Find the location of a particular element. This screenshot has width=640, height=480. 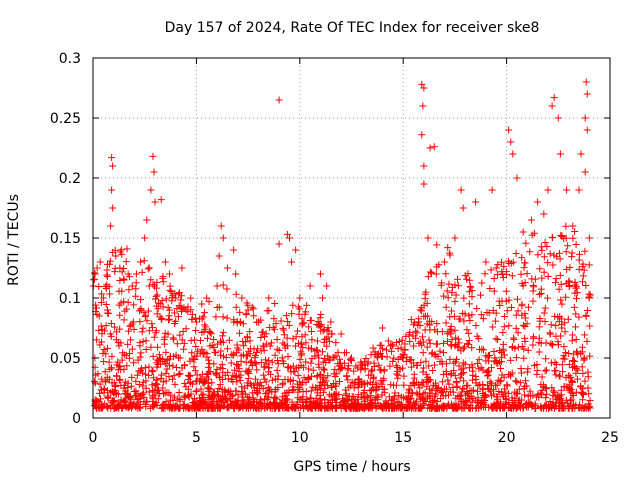

x-tick-label: 0 is located at coordinates (93, 438).